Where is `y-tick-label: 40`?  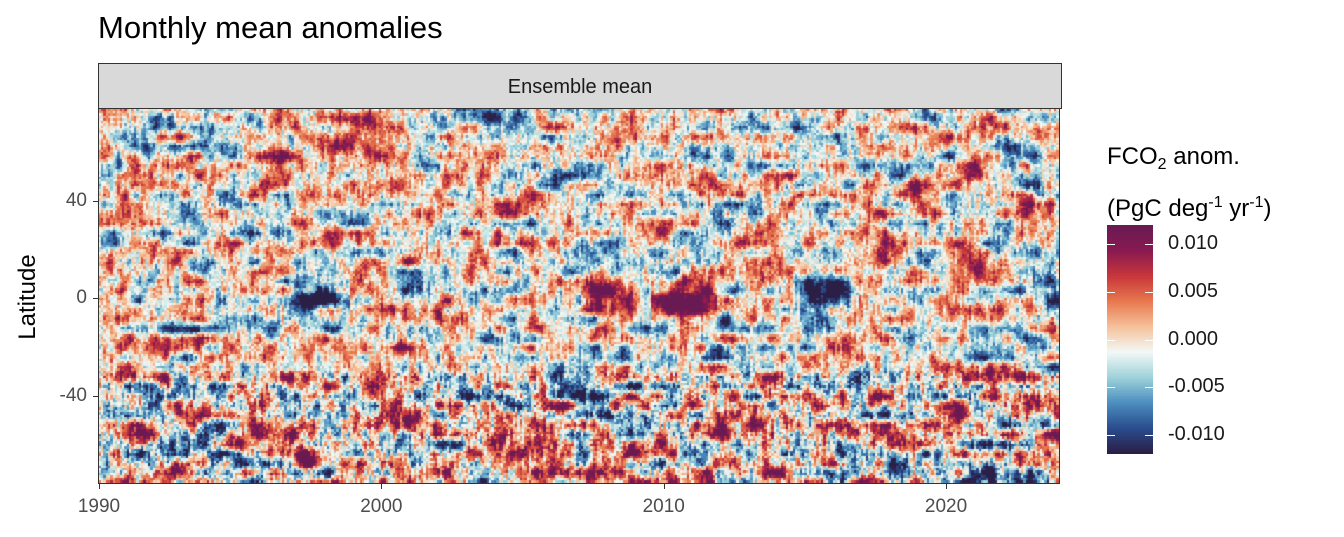
y-tick-label: 40 is located at coordinates (76, 201).